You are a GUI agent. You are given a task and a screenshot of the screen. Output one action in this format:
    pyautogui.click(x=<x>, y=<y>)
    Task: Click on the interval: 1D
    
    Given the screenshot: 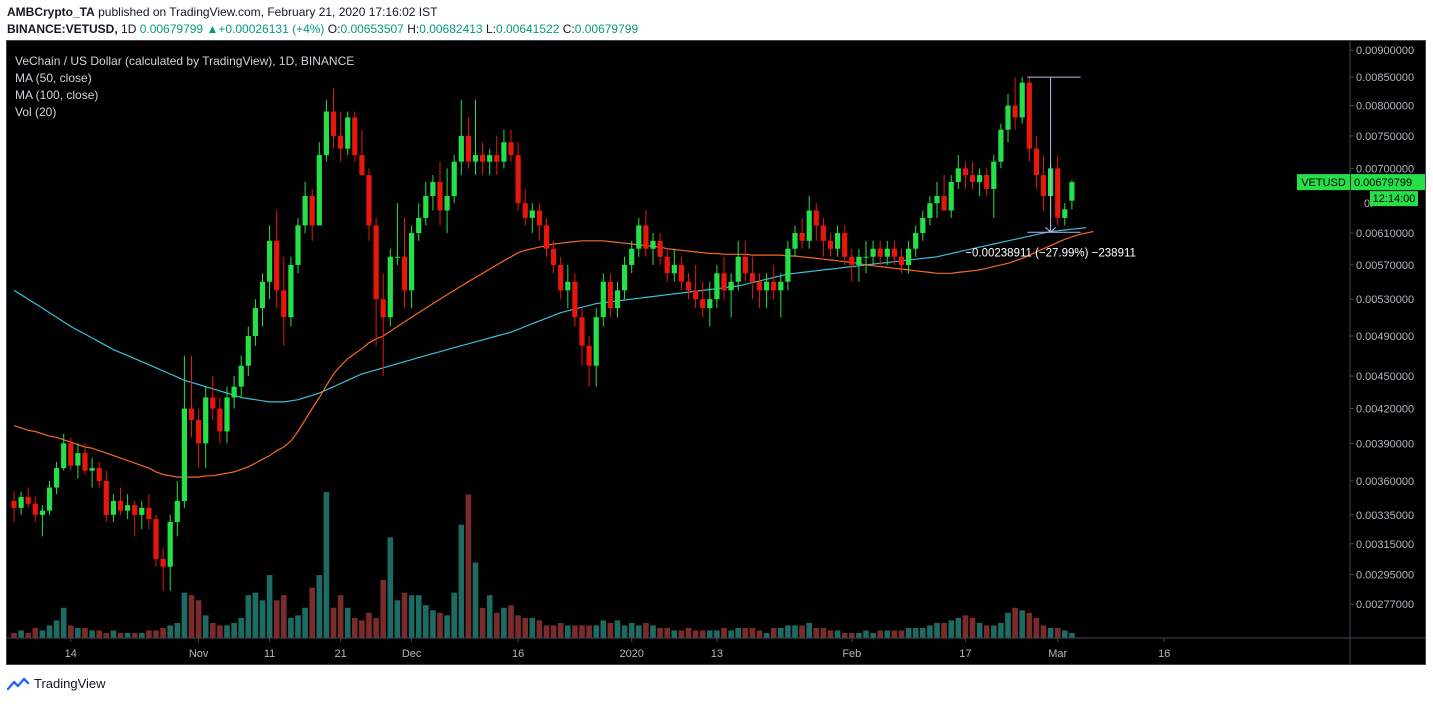 What is the action you would take?
    pyautogui.click(x=129, y=29)
    